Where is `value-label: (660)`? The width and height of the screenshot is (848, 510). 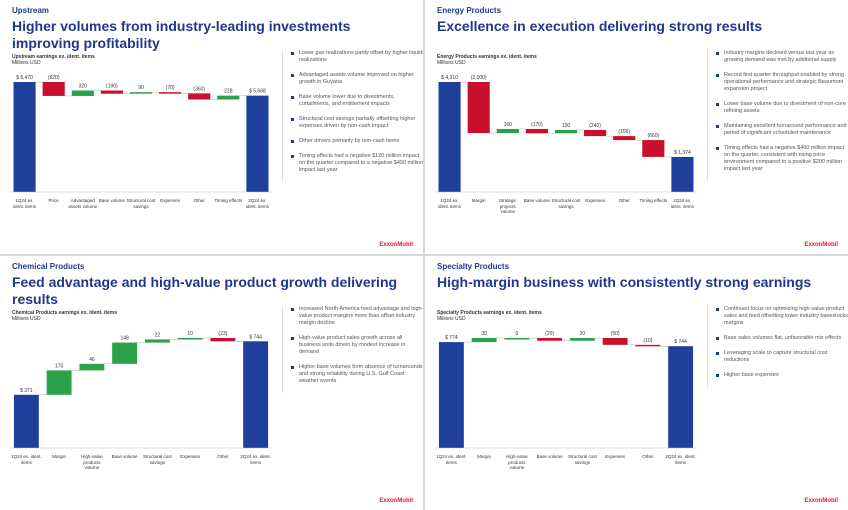
value-label: (660) is located at coordinates (653, 136).